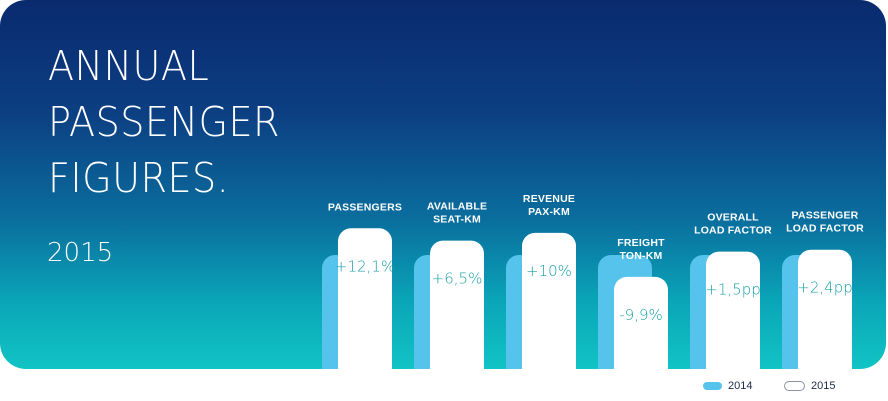 The image size is (888, 401). Describe the element at coordinates (733, 231) in the screenshot. I see `category-label-4-1: LOAD FACTOR` at that location.